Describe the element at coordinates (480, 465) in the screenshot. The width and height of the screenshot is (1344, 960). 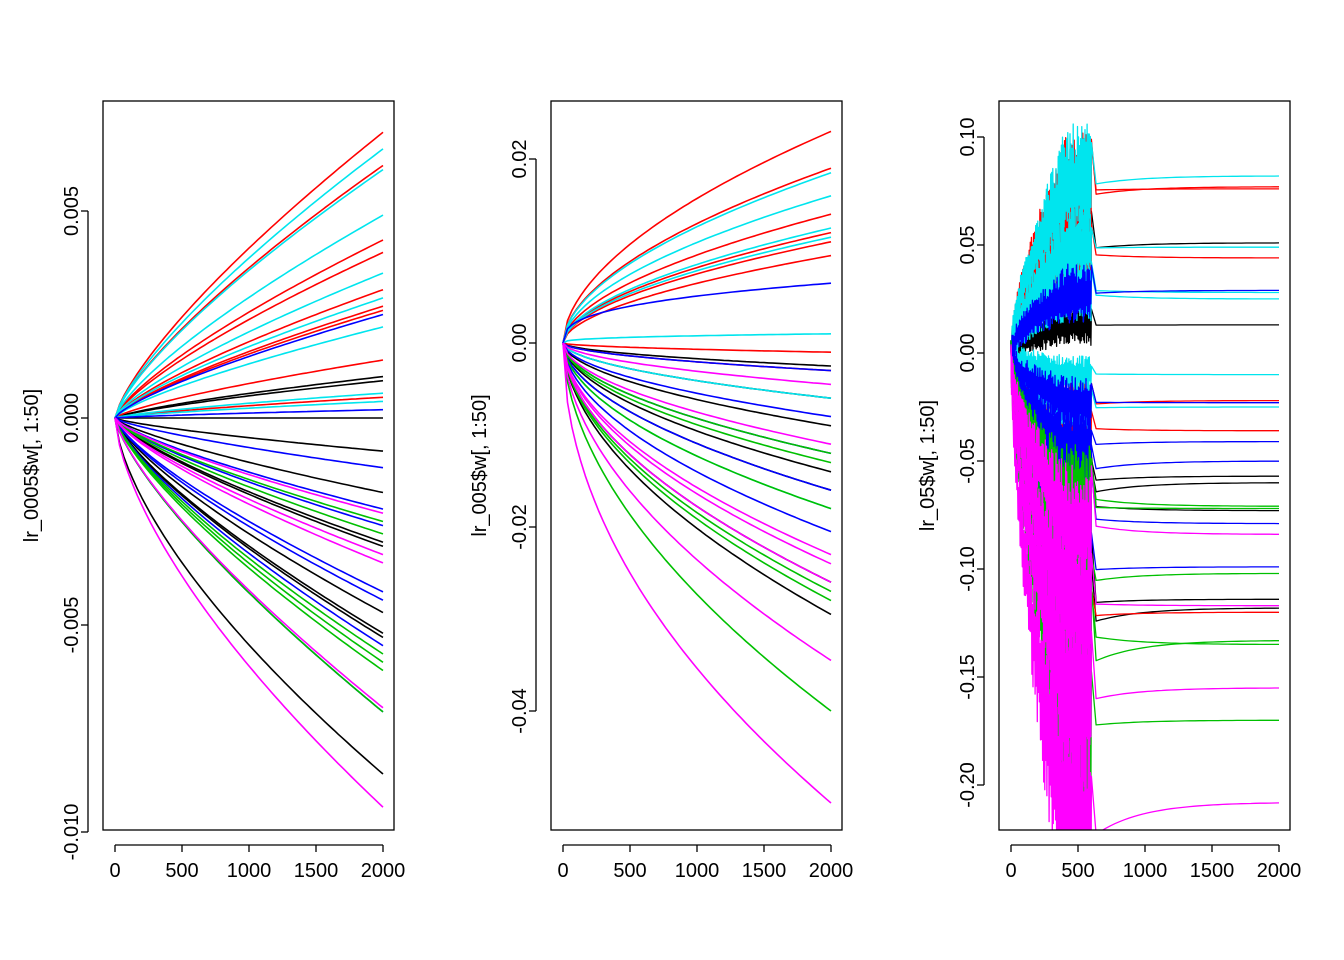
I see `y-axis-title: lr_005$w[, 1:50]` at that location.